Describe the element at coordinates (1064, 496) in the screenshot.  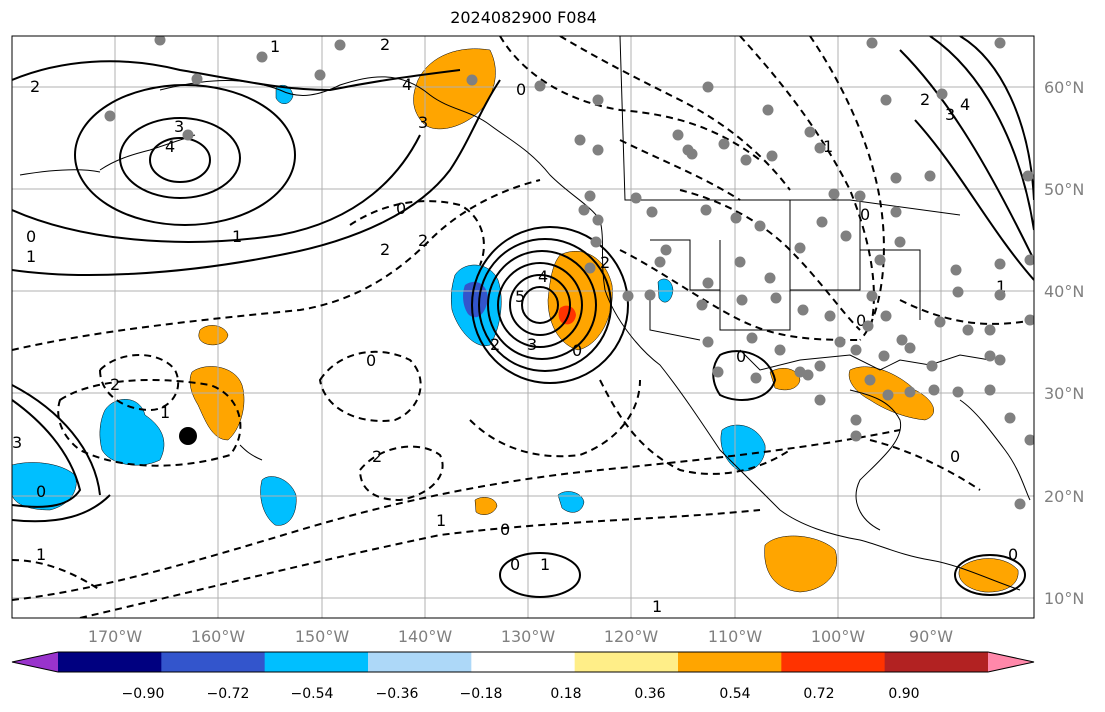
I see `lat-tick-label: 20°N` at that location.